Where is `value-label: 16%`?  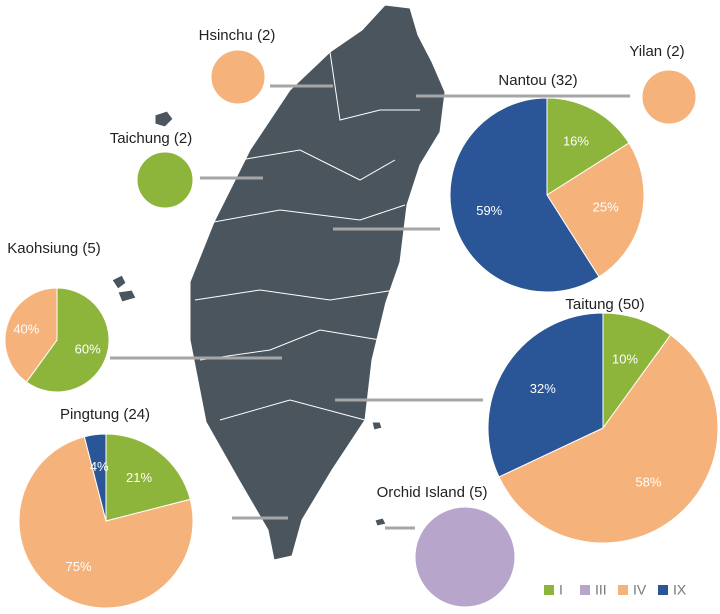
value-label: 16% is located at coordinates (576, 141).